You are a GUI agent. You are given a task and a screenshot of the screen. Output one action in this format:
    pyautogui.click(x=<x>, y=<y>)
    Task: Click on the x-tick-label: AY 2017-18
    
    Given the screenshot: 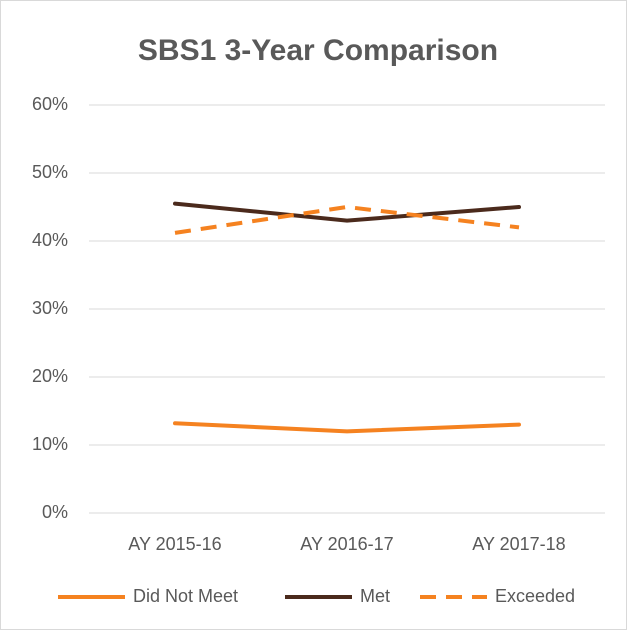 What is the action you would take?
    pyautogui.click(x=518, y=544)
    